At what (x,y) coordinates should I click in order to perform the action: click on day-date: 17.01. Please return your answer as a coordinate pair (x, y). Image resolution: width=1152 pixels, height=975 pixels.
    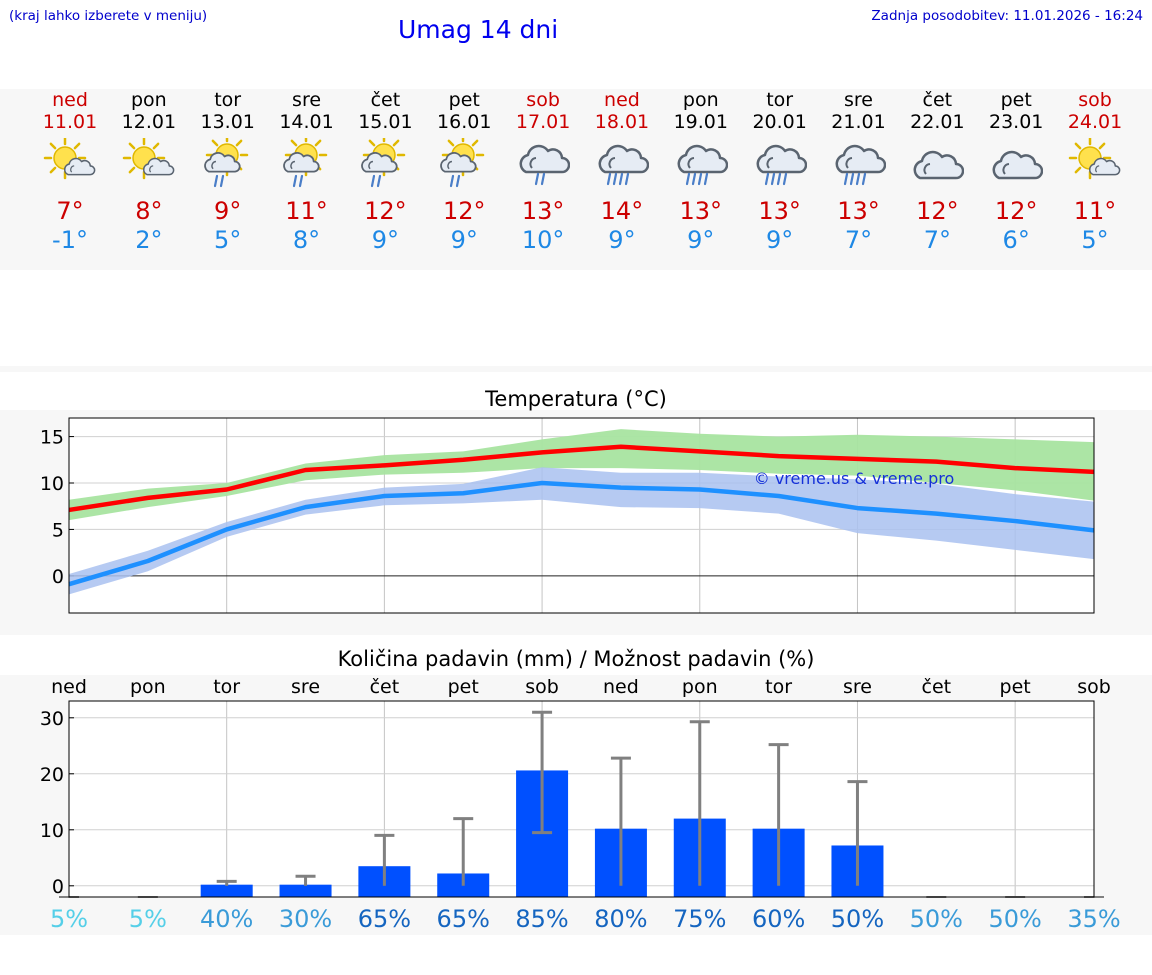
    Looking at the image, I should click on (543, 122).